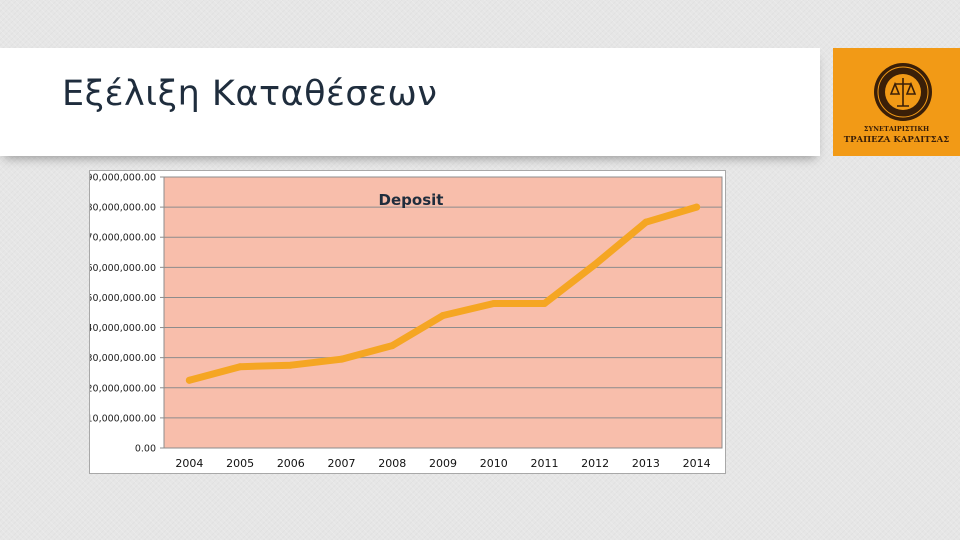  What do you see at coordinates (240, 463) in the screenshot?
I see `x-tick-label: 2005` at bounding box center [240, 463].